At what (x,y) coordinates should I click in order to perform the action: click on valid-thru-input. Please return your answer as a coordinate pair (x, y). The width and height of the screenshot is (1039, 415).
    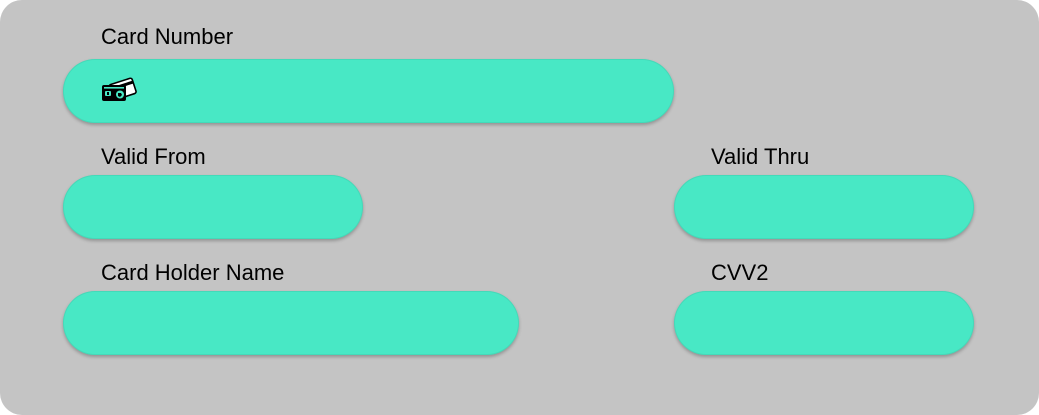
    Looking at the image, I should click on (824, 207).